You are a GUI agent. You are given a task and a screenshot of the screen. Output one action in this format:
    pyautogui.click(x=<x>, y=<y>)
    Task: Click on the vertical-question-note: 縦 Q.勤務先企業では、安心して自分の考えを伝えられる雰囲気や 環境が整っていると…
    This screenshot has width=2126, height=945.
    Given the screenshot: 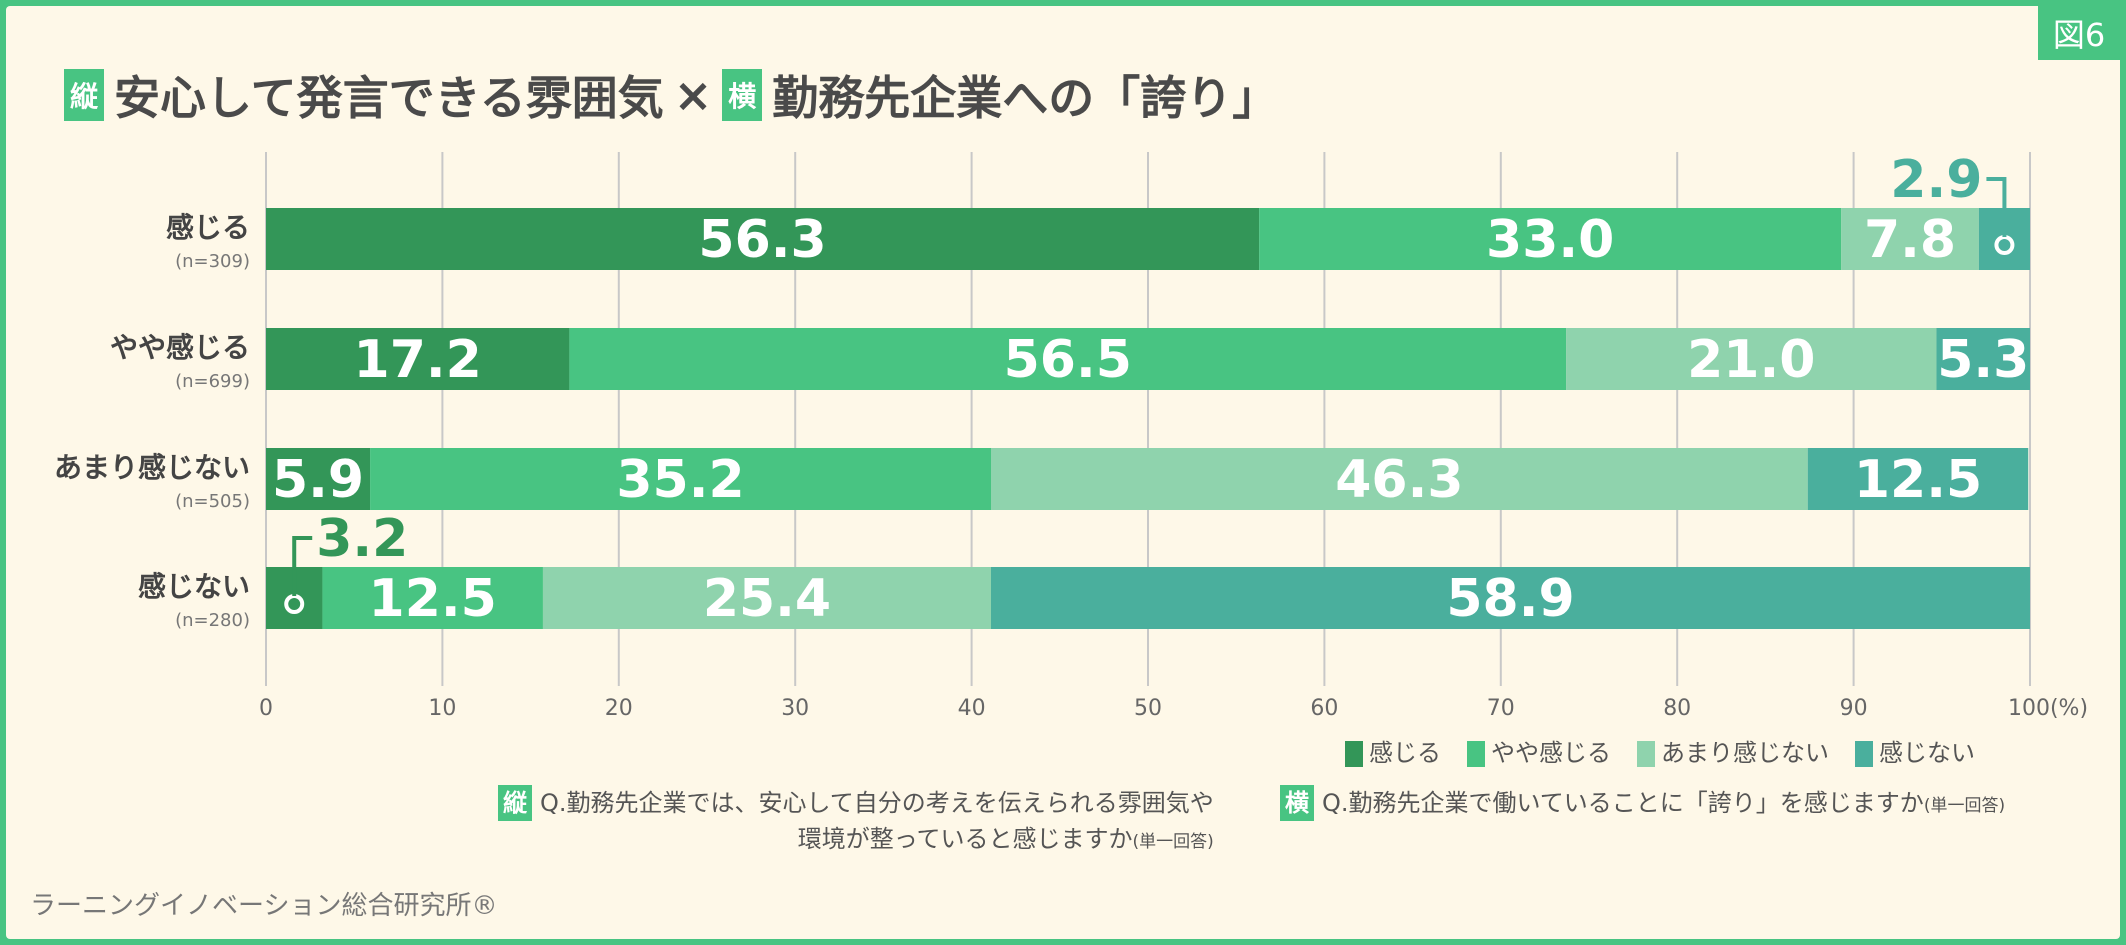 What is the action you would take?
    pyautogui.click(x=856, y=822)
    